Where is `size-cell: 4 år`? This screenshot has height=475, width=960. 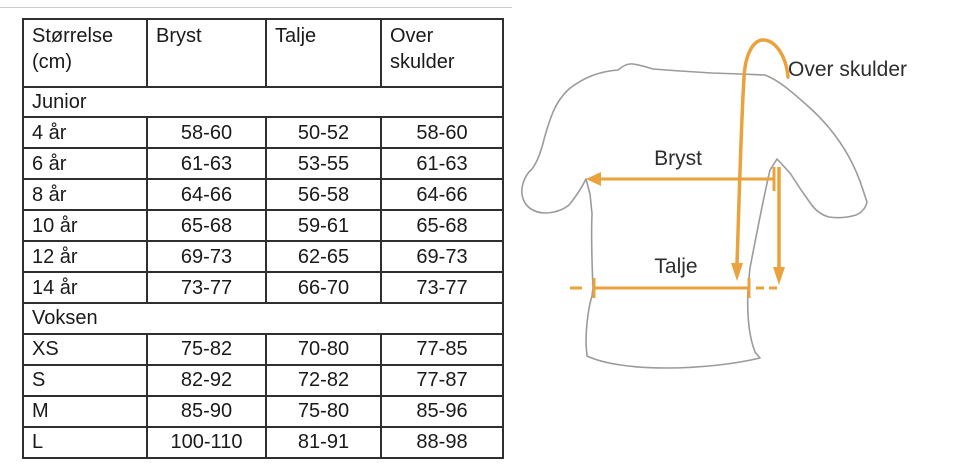
size-cell: 4 år is located at coordinates (85, 133).